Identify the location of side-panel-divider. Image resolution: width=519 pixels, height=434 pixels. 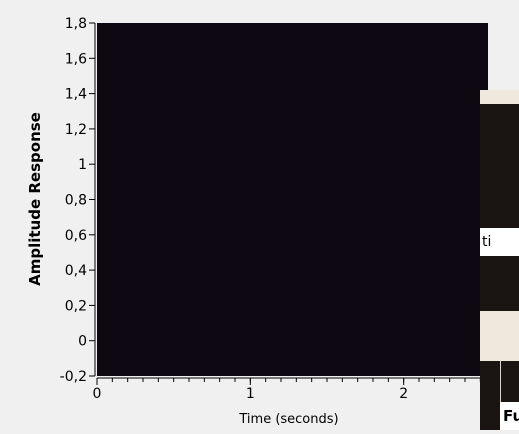
(500, 395).